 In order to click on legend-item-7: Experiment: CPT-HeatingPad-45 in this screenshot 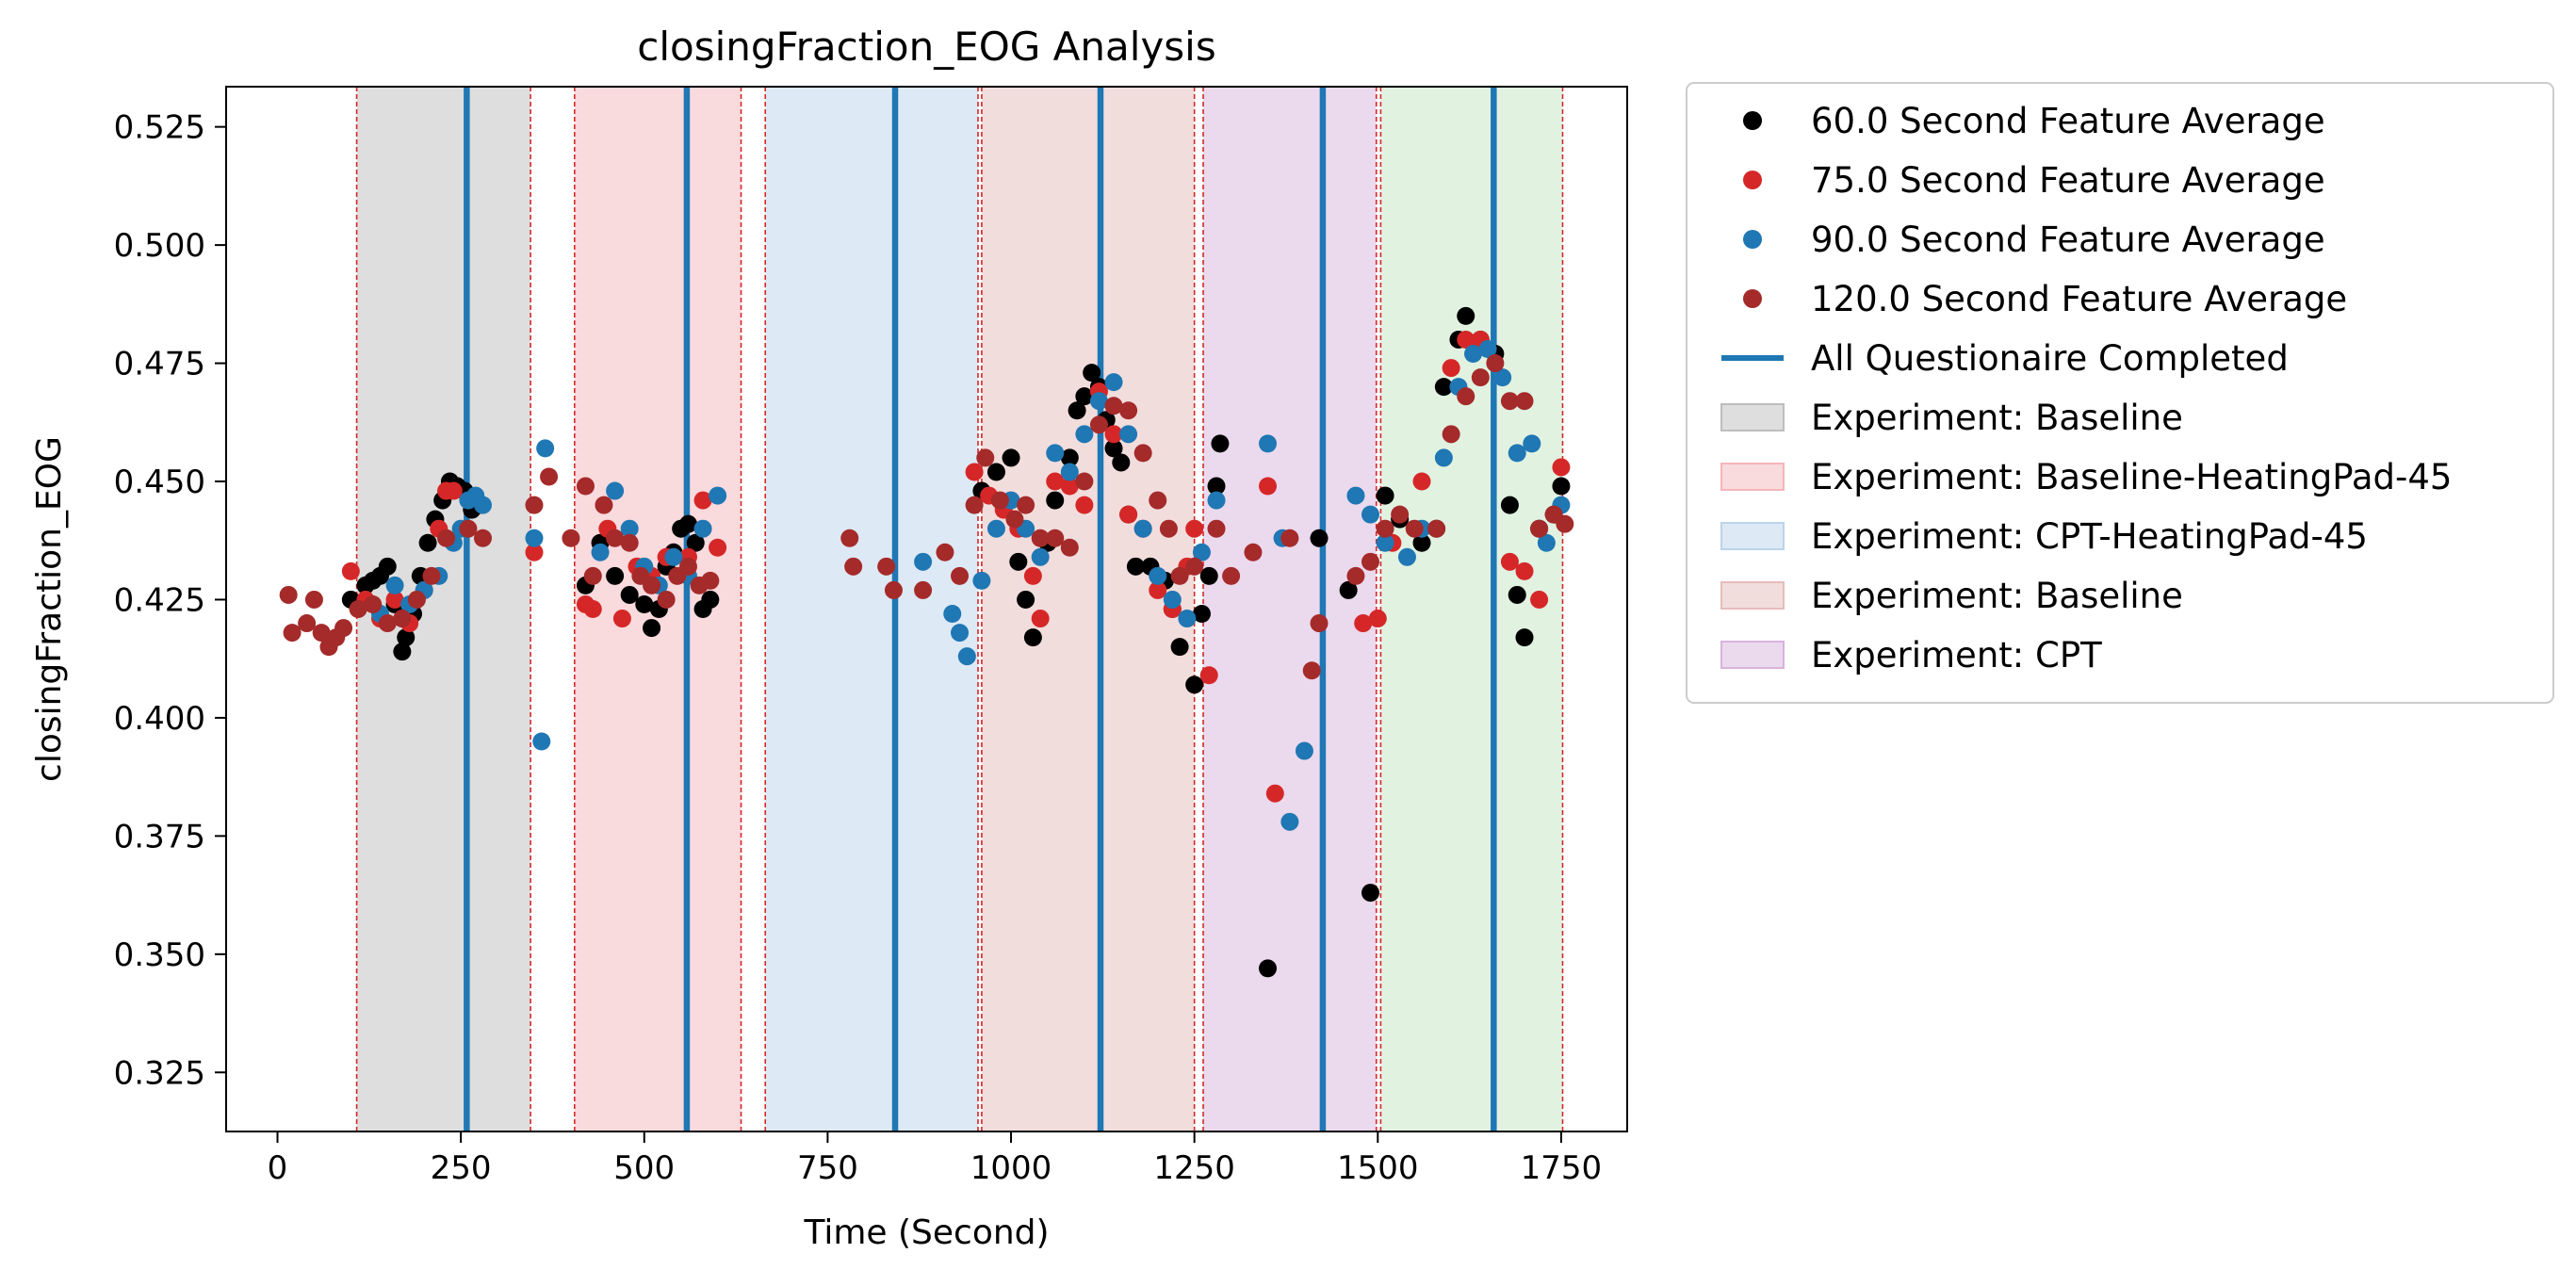, I will do `click(2044, 536)`.